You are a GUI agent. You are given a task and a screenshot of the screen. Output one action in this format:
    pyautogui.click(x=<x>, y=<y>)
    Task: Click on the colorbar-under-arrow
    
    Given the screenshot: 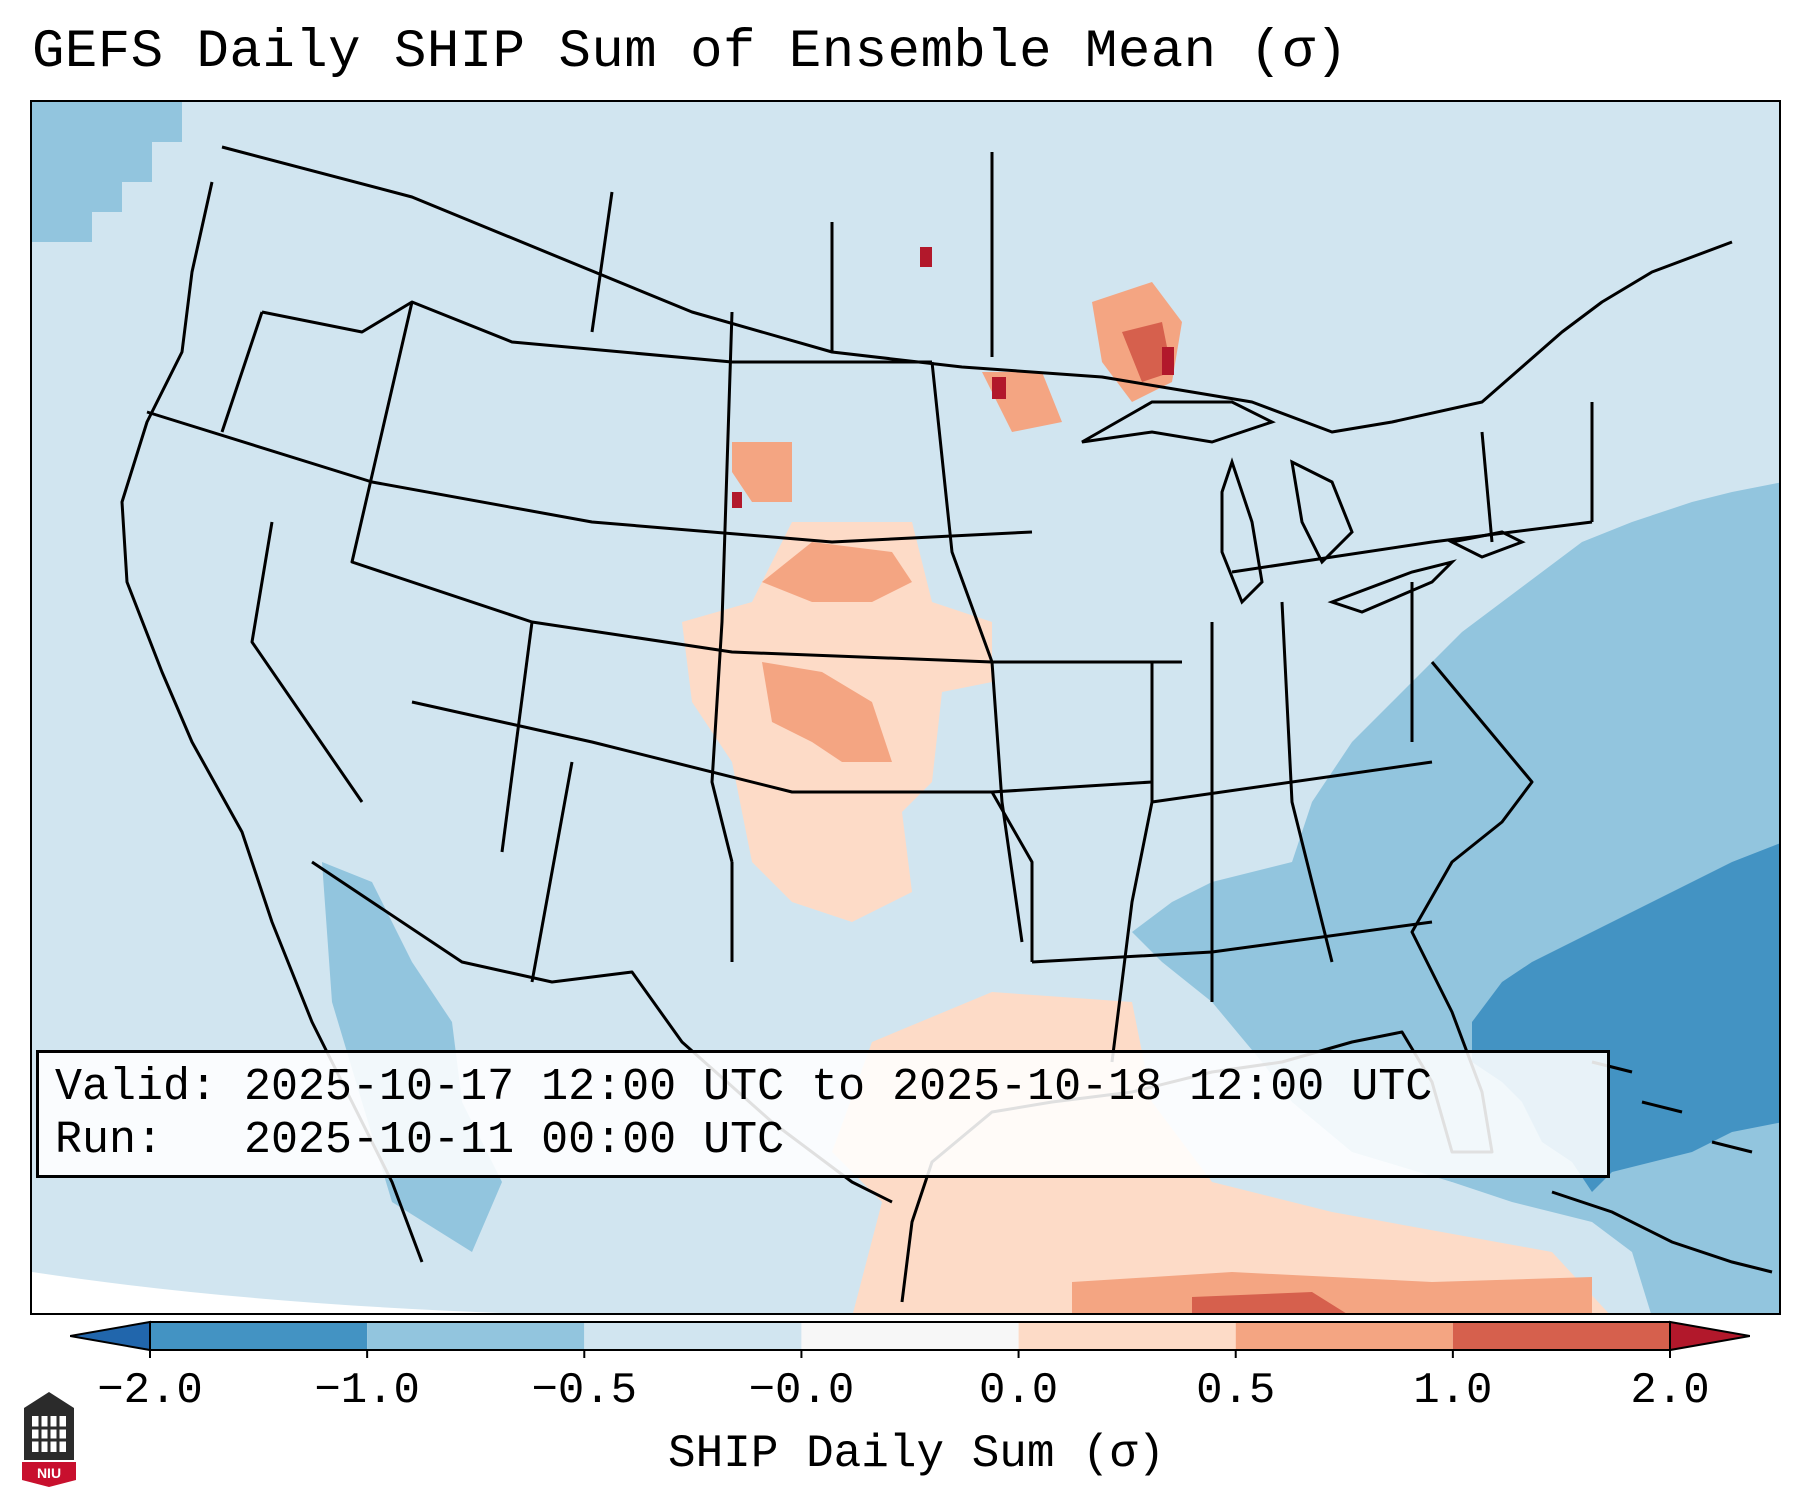 What is the action you would take?
    pyautogui.click(x=110, y=1336)
    